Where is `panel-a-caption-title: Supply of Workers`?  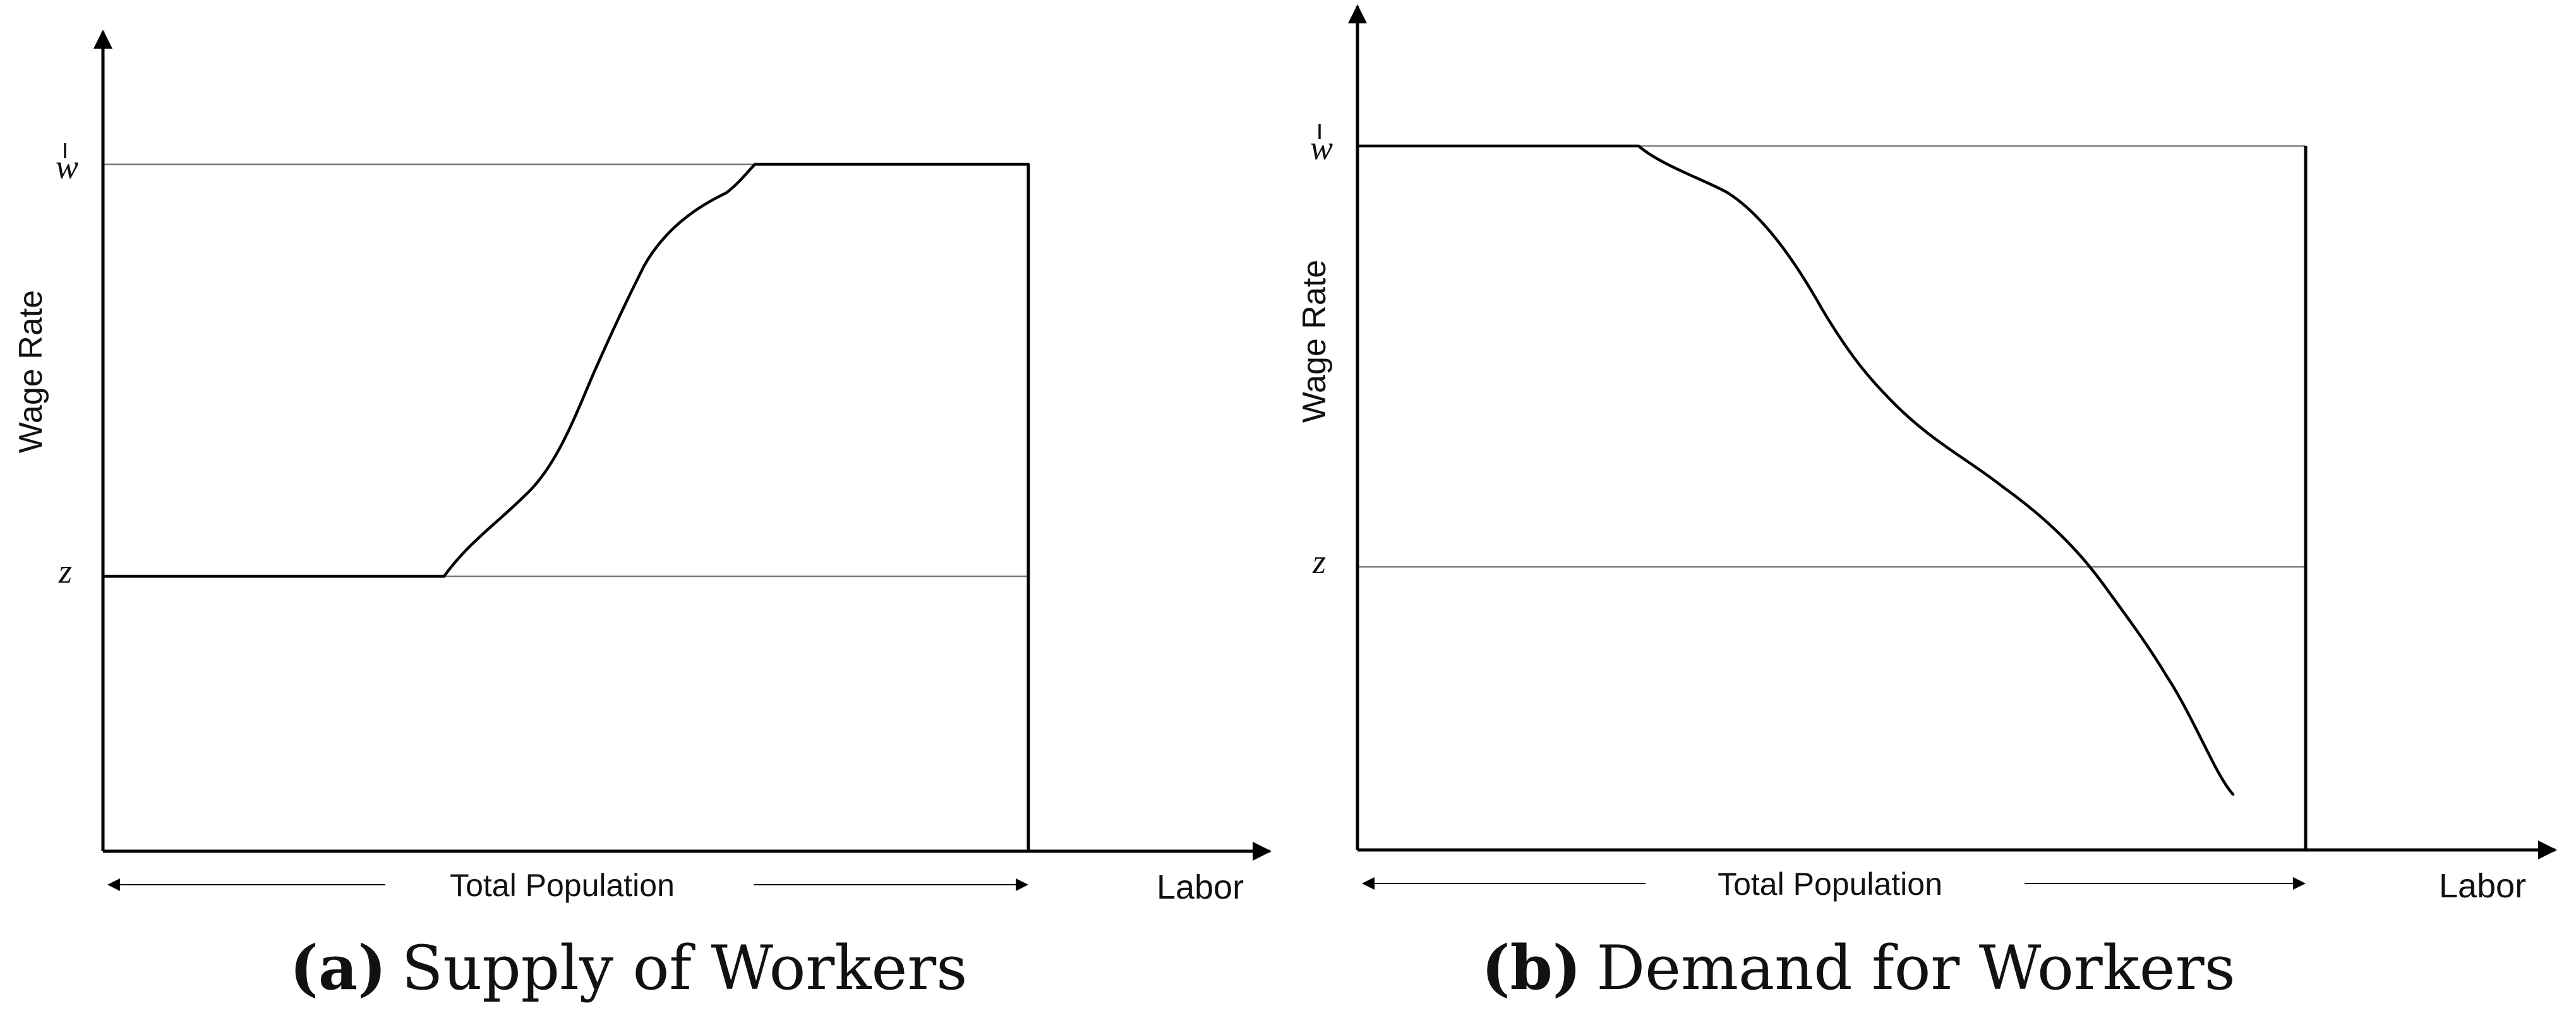 panel-a-caption-title: Supply of Workers is located at coordinates (685, 969).